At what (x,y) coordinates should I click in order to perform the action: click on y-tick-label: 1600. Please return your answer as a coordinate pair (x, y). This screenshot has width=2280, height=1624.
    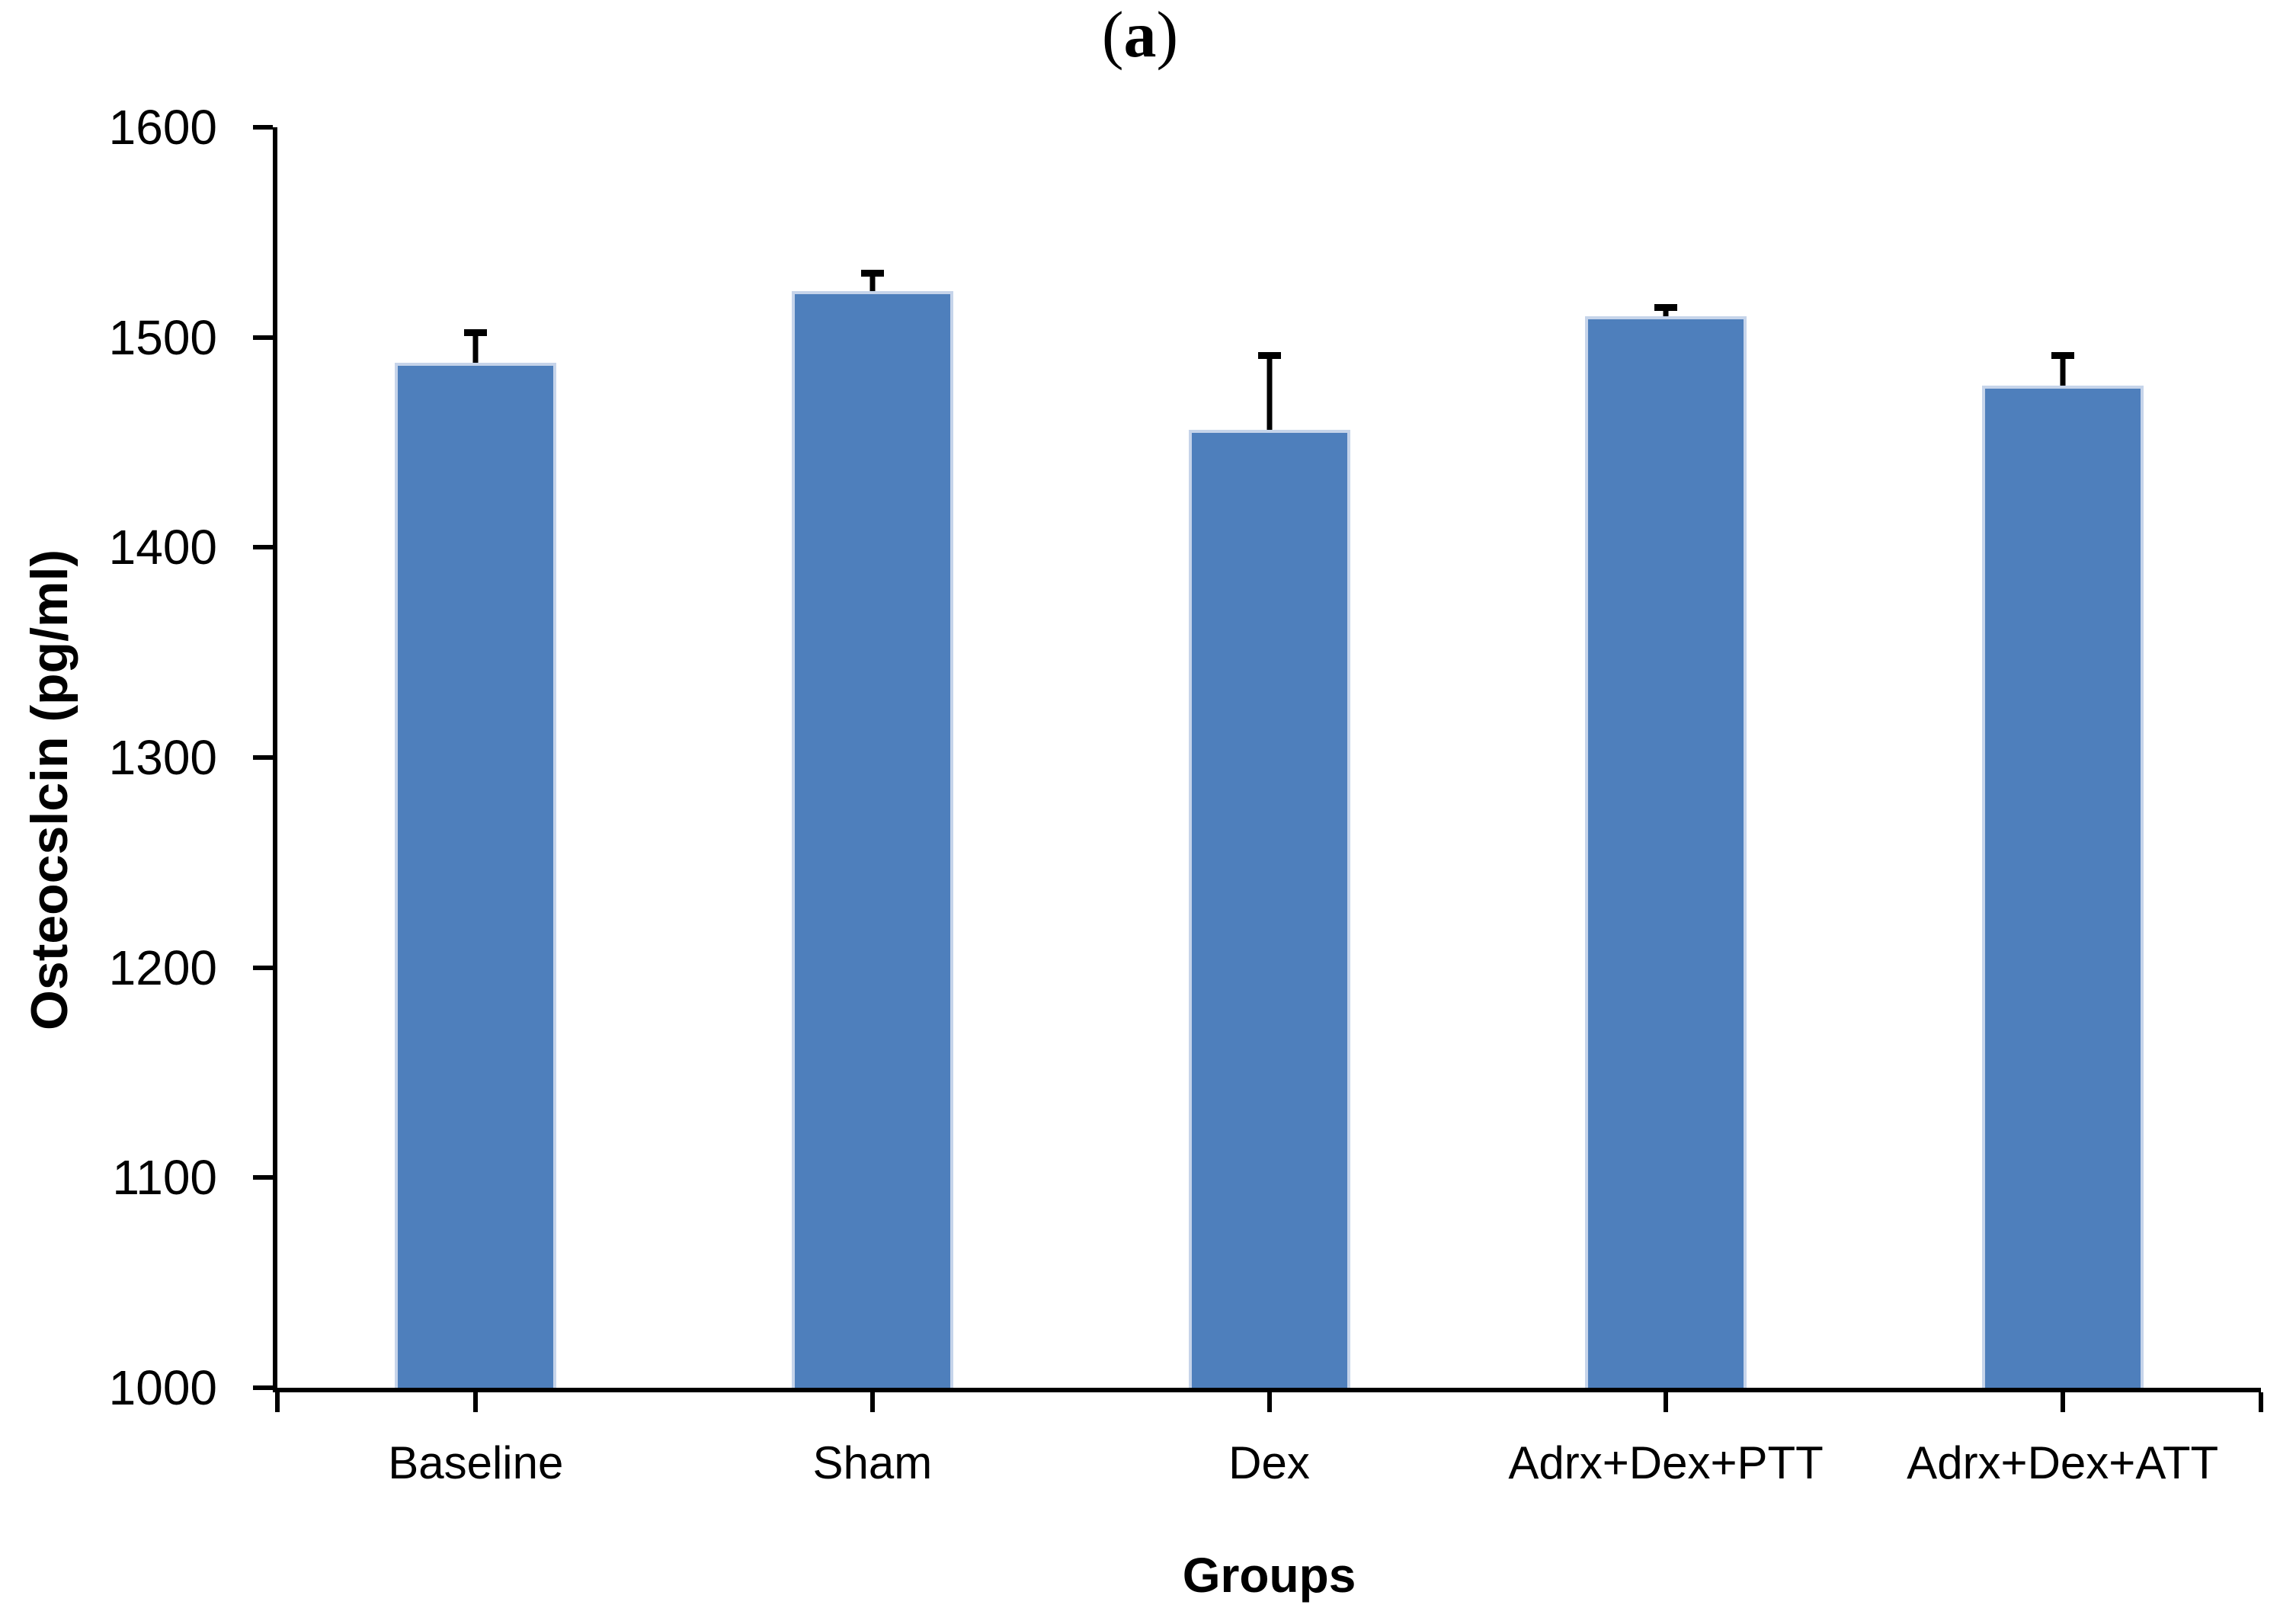
    Looking at the image, I should click on (163, 127).